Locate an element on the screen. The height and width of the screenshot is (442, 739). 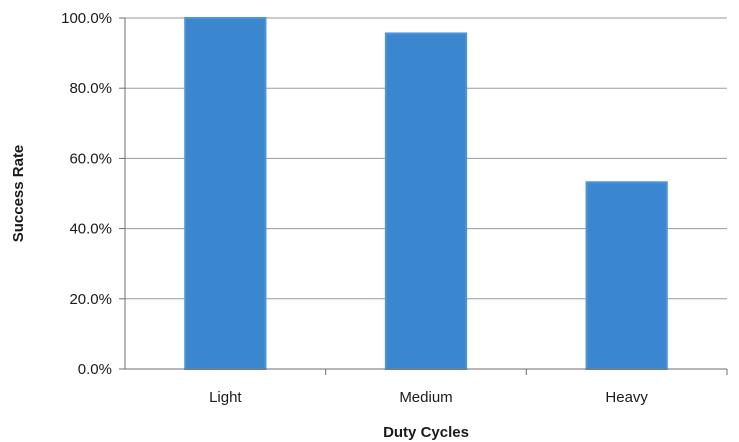
y-tick-label: 40.0% is located at coordinates (90, 229).